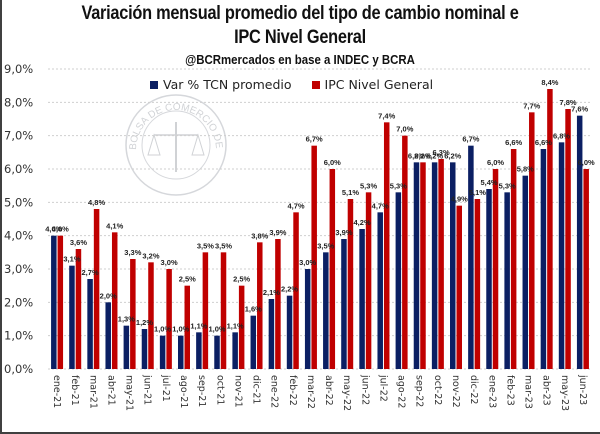  I want to click on x-tick-label: jun-23, so click(582, 389).